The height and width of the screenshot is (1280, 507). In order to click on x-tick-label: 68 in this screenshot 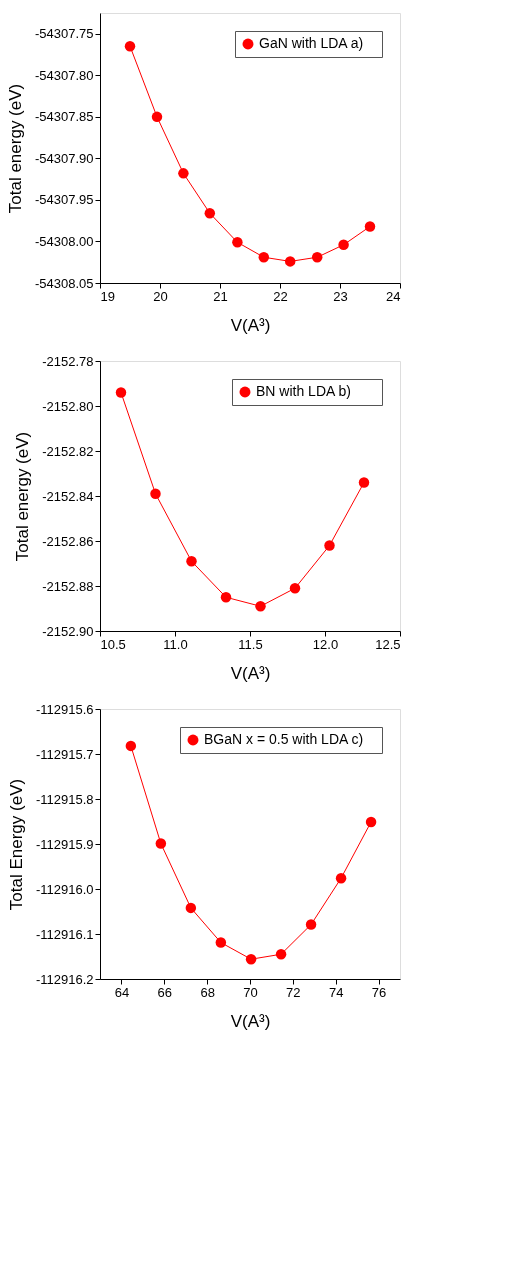, I will do `click(207, 992)`.